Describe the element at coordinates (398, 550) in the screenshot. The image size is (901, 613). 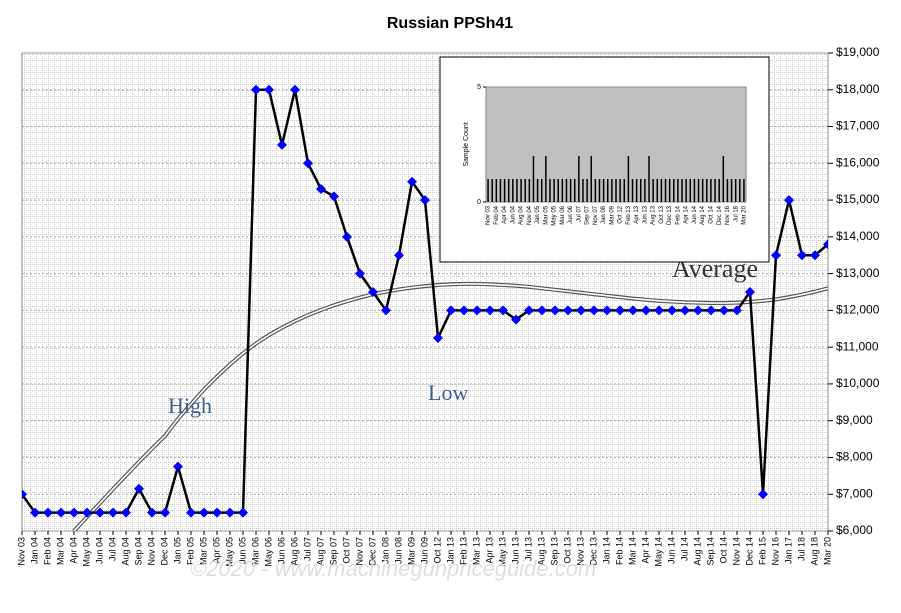
I see `x-tick-label: Jun 08` at that location.